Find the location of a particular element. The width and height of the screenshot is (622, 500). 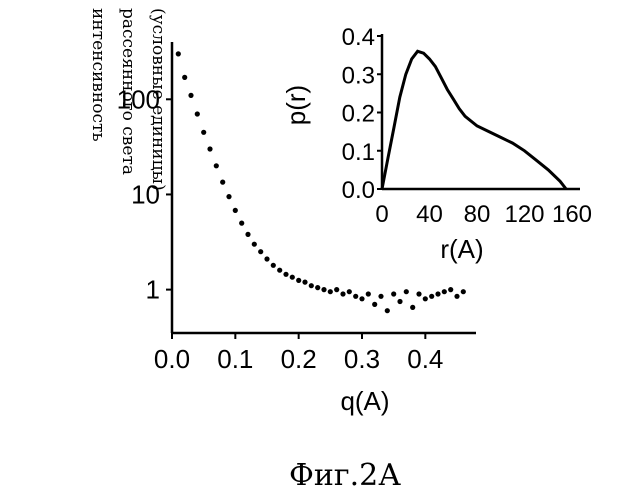

inset-x-tick-label: 120 is located at coordinates (524, 214).